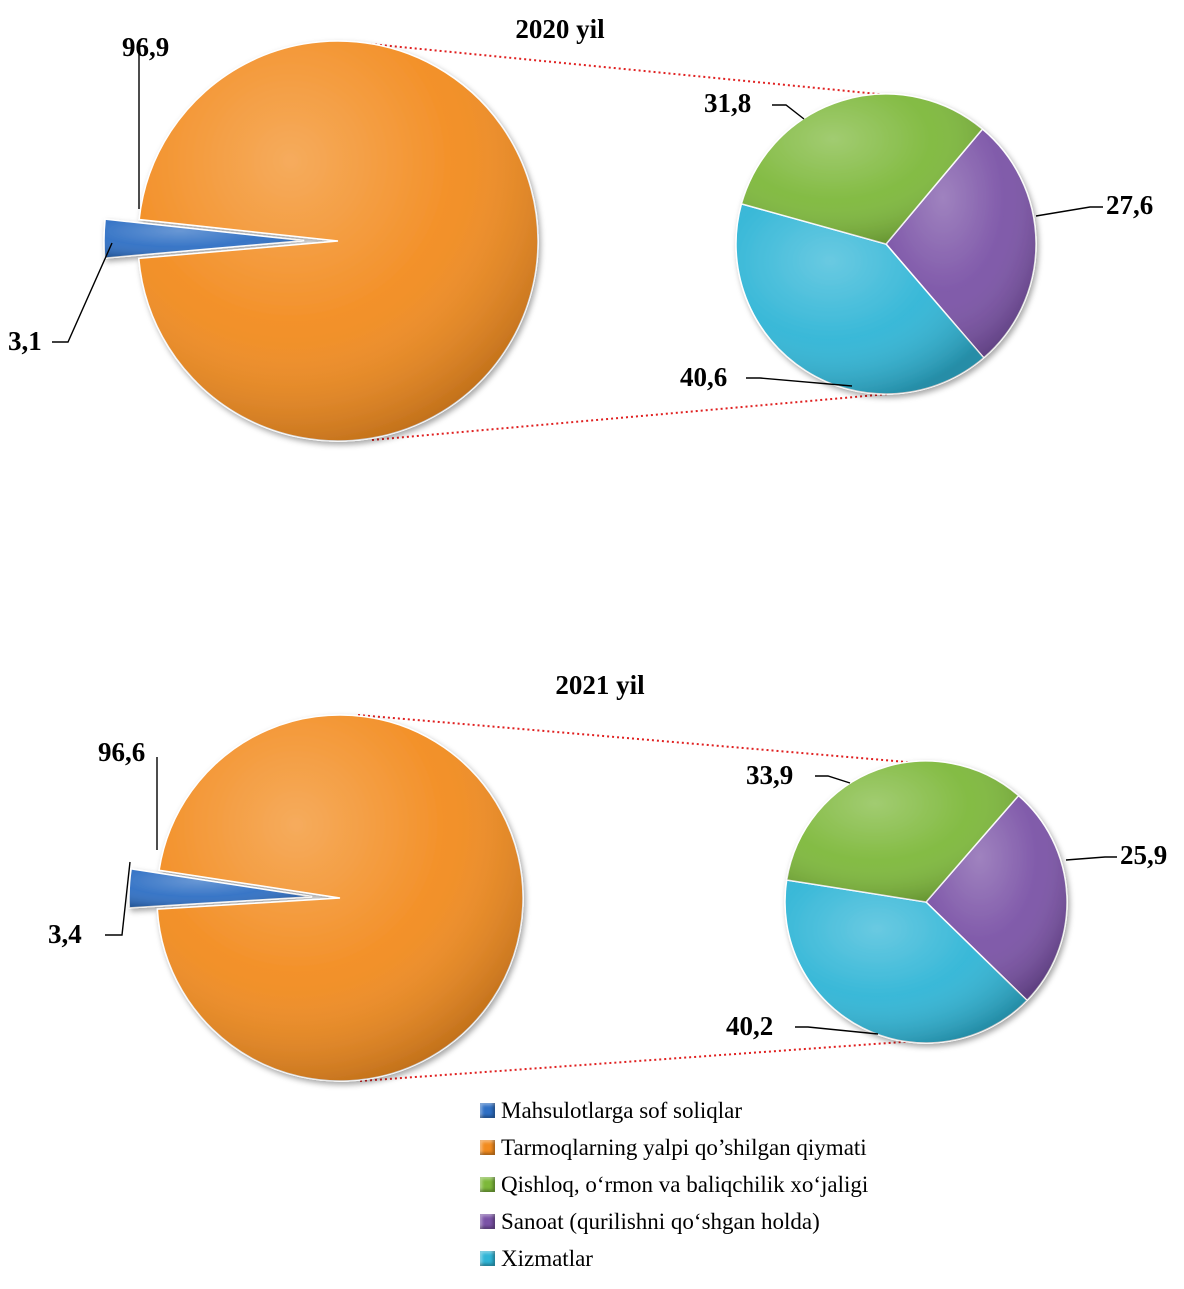 The image size is (1184, 1289). I want to click on main-pie-2021, so click(326, 898).